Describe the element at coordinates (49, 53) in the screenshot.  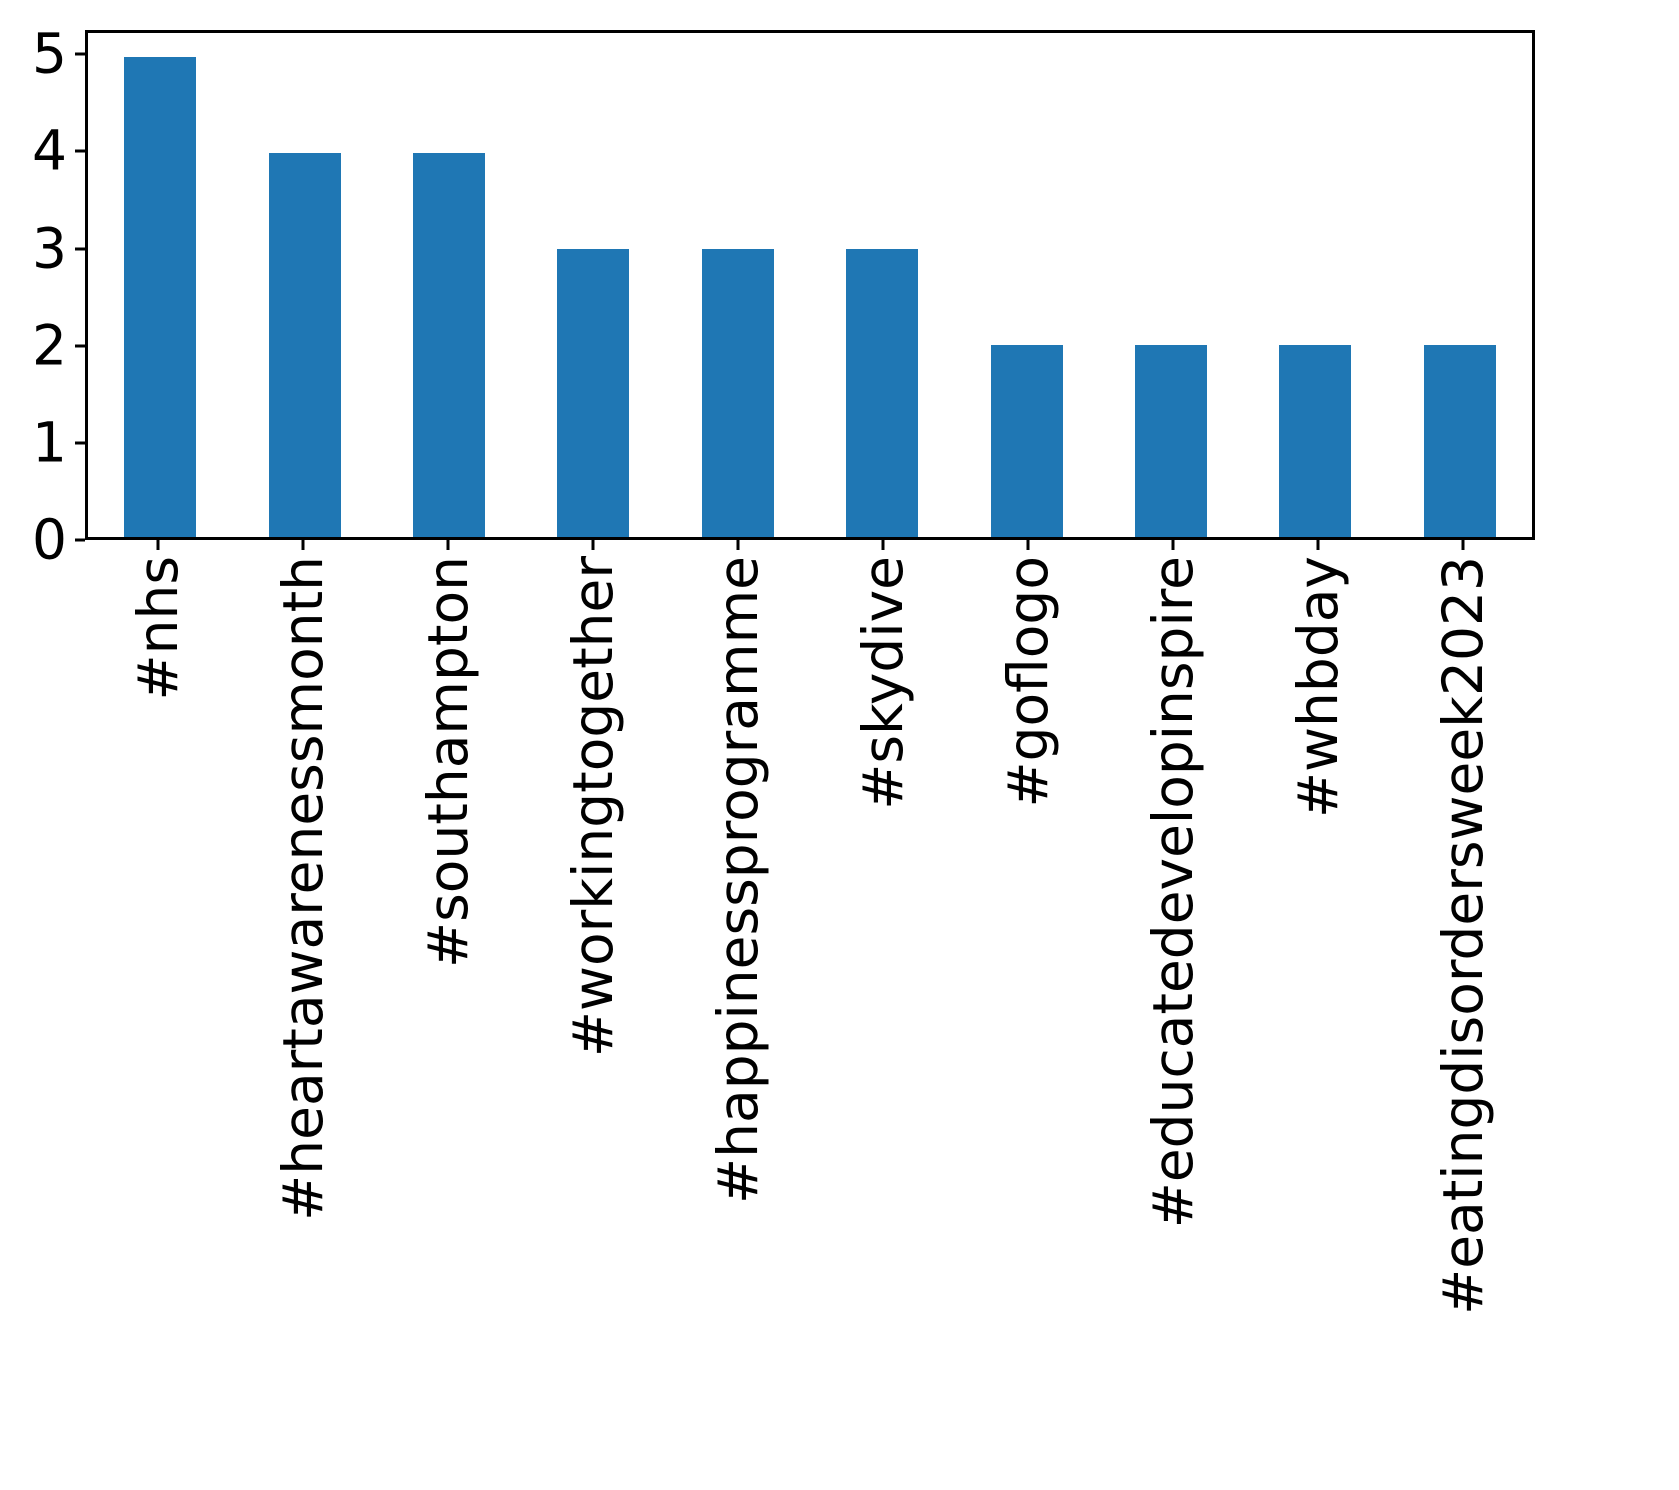
I see `y-tick-label: 5` at that location.